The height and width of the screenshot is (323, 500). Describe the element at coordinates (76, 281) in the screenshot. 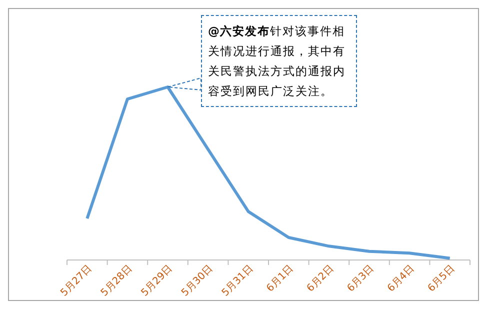

I see `x-tick-label: 5月27日` at that location.